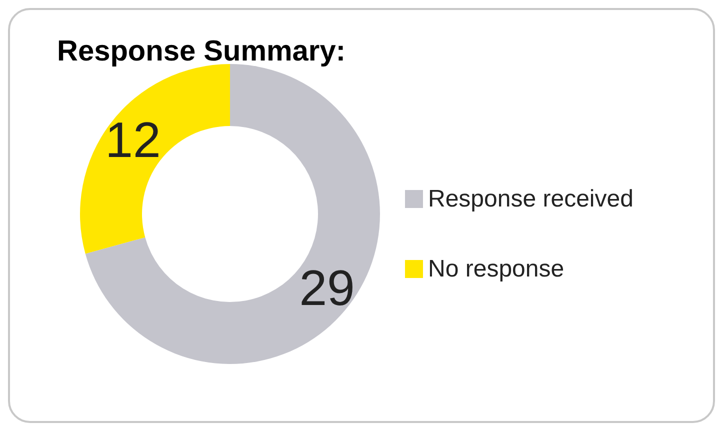 The height and width of the screenshot is (425, 717). Describe the element at coordinates (531, 199) in the screenshot. I see `legend-label: Response received` at that location.